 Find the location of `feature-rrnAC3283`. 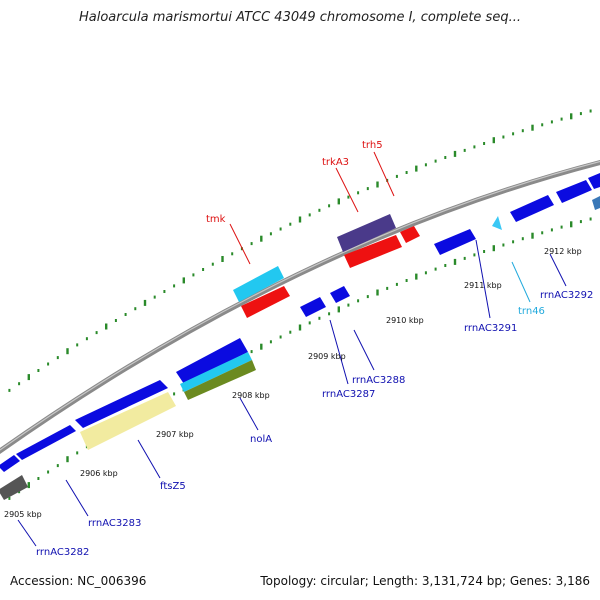

feature-rrnAC3283 is located at coordinates (46, 442).